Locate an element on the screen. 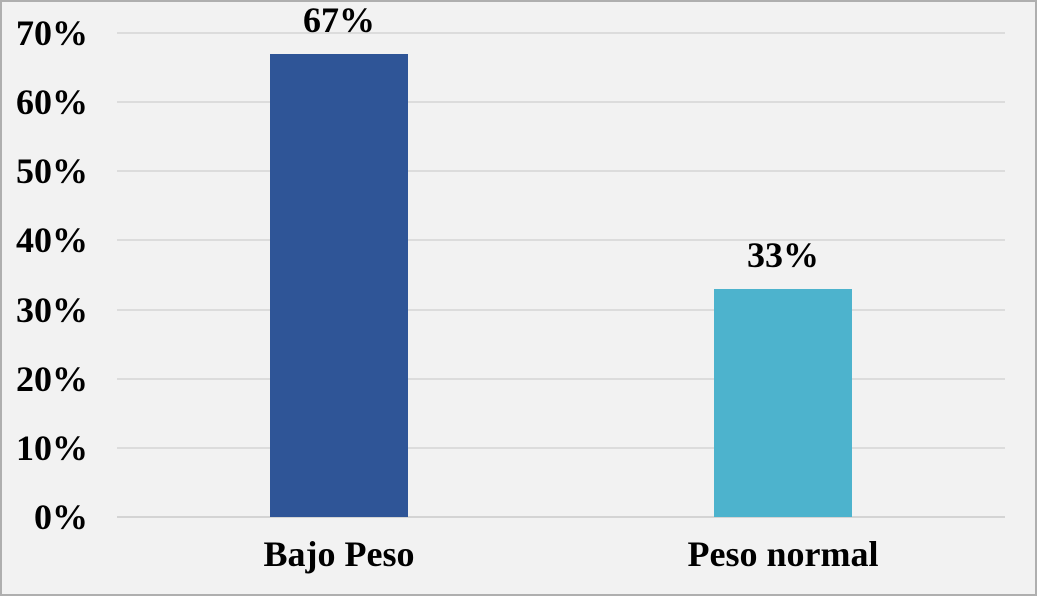  bar-peso-normal is located at coordinates (783, 403).